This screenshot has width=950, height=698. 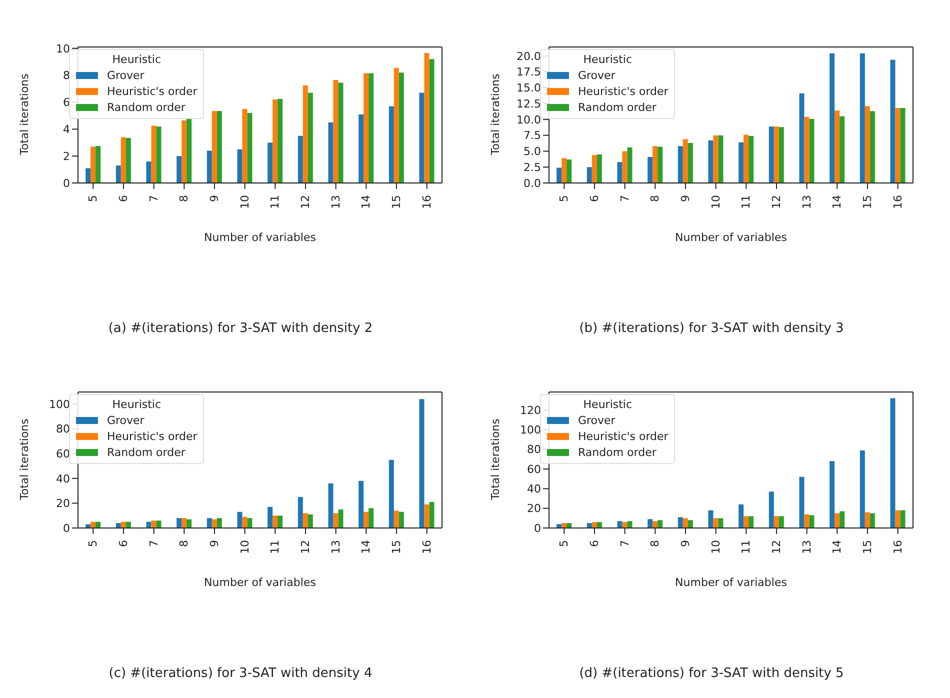 What do you see at coordinates (66, 75) in the screenshot?
I see `y-tick-label: 8` at bounding box center [66, 75].